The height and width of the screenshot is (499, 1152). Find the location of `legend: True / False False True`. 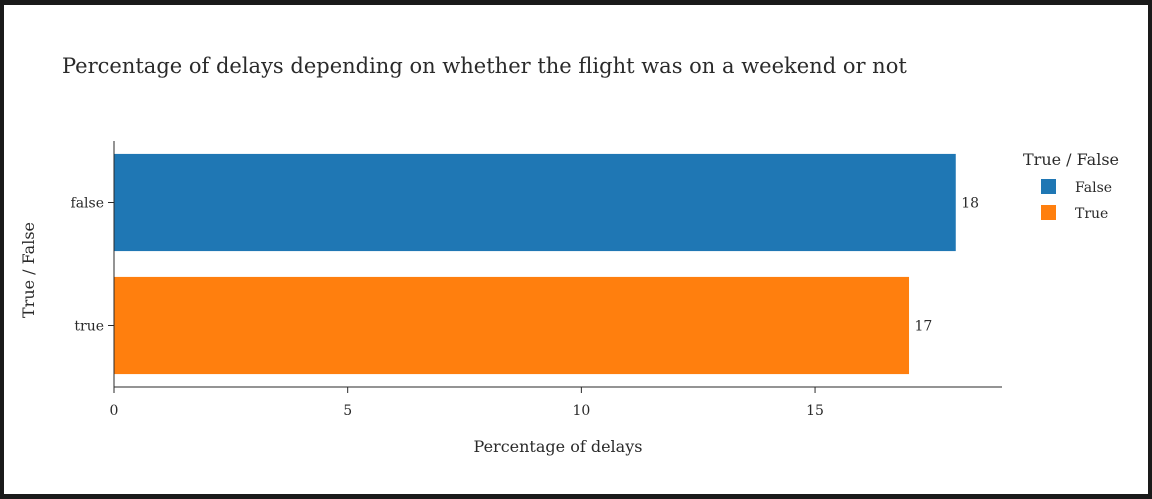

legend: True / False False True is located at coordinates (1071, 186).